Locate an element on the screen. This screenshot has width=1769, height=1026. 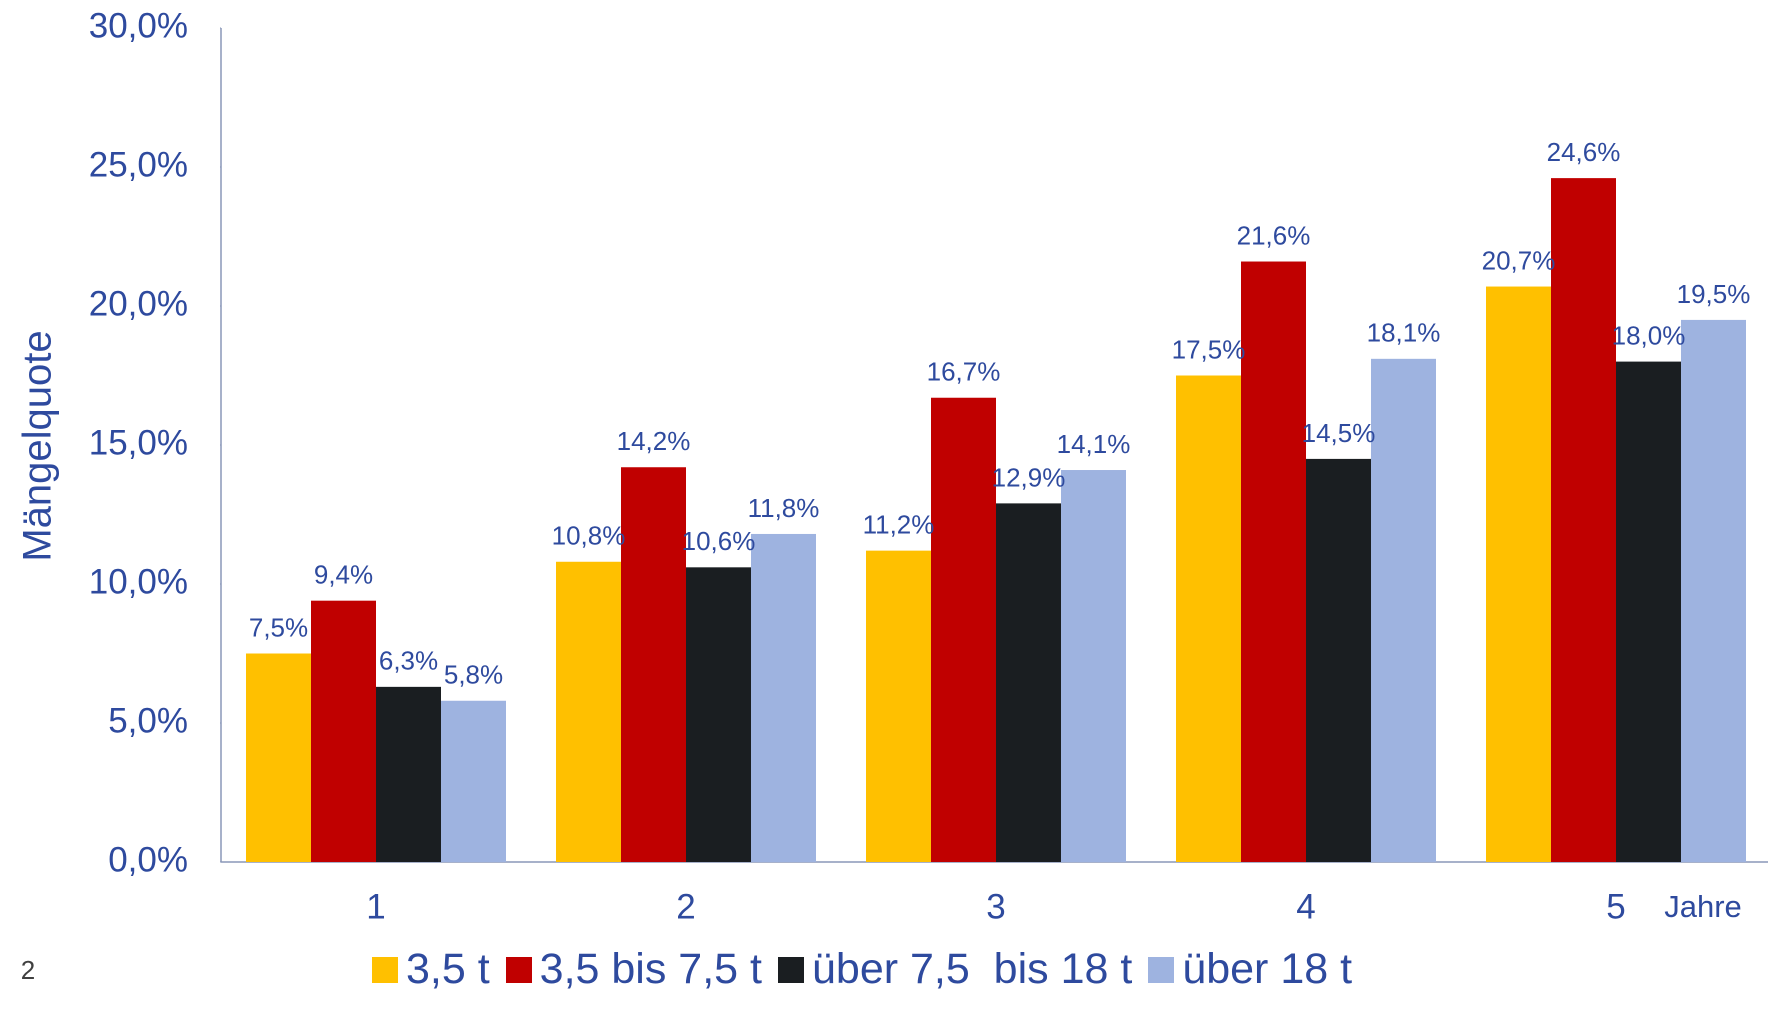
data-label: 12,9% is located at coordinates (1029, 477).